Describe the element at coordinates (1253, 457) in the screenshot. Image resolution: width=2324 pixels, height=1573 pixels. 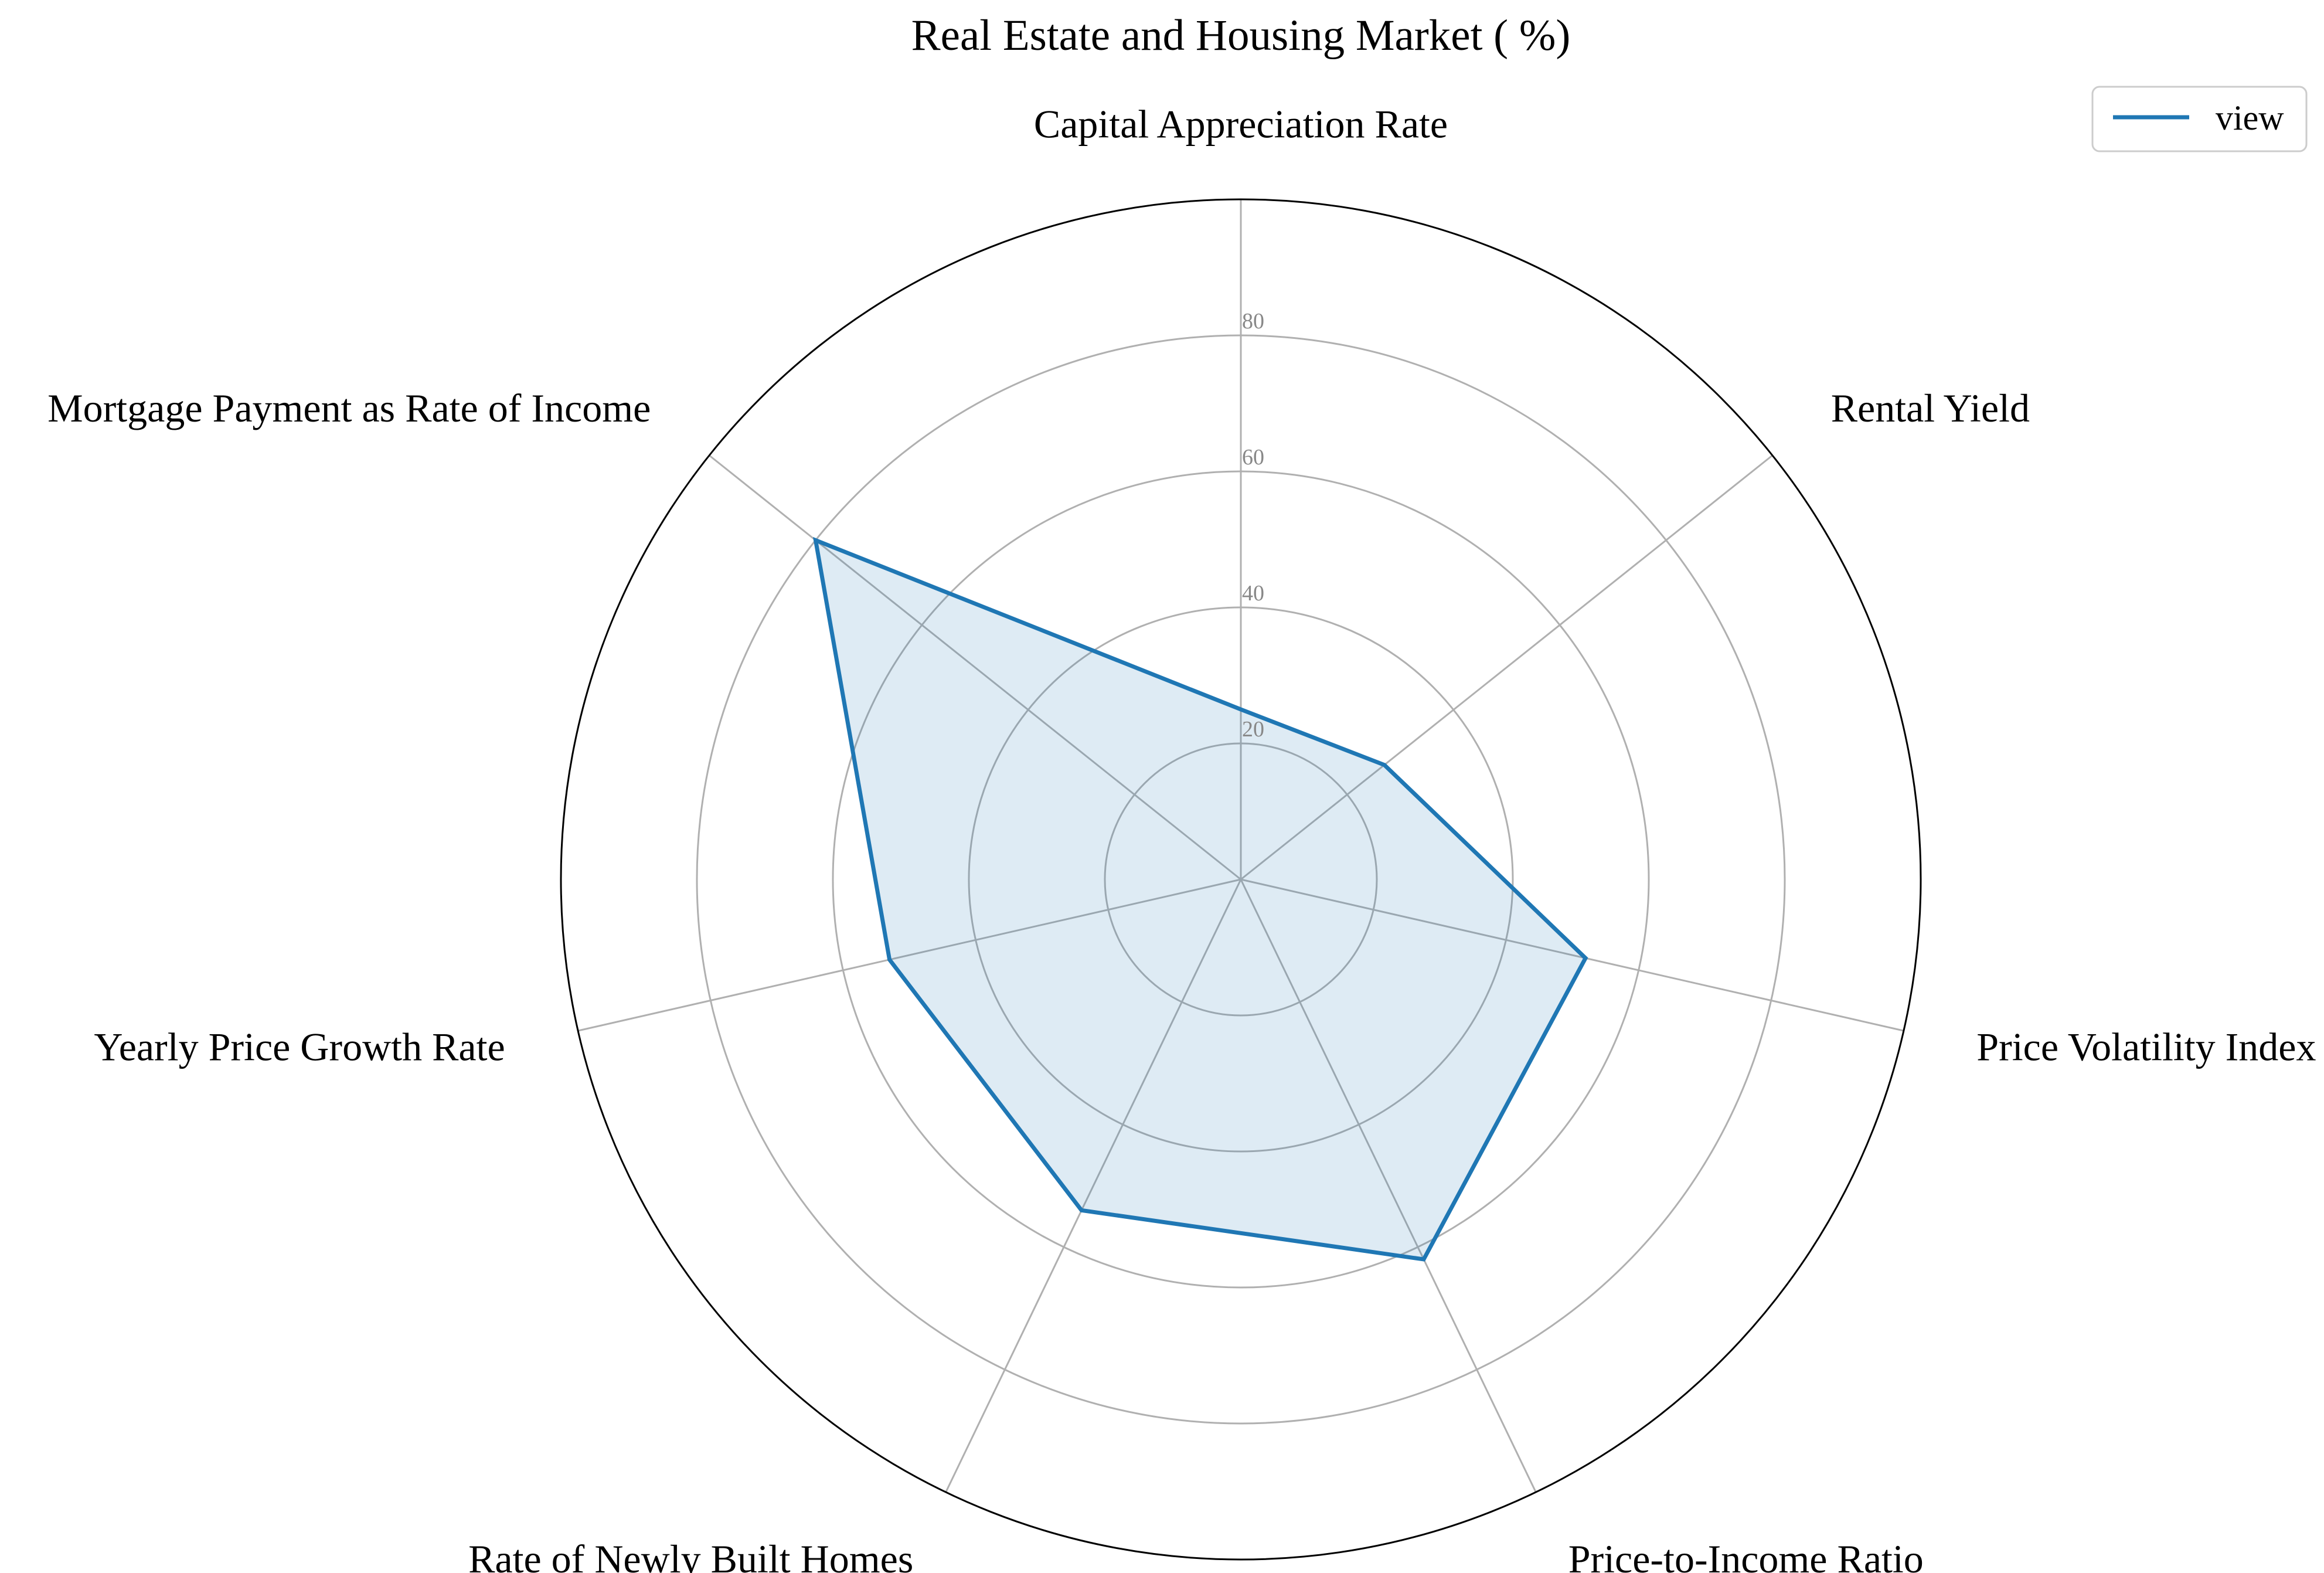
I see `radial-tick-label: 60` at that location.